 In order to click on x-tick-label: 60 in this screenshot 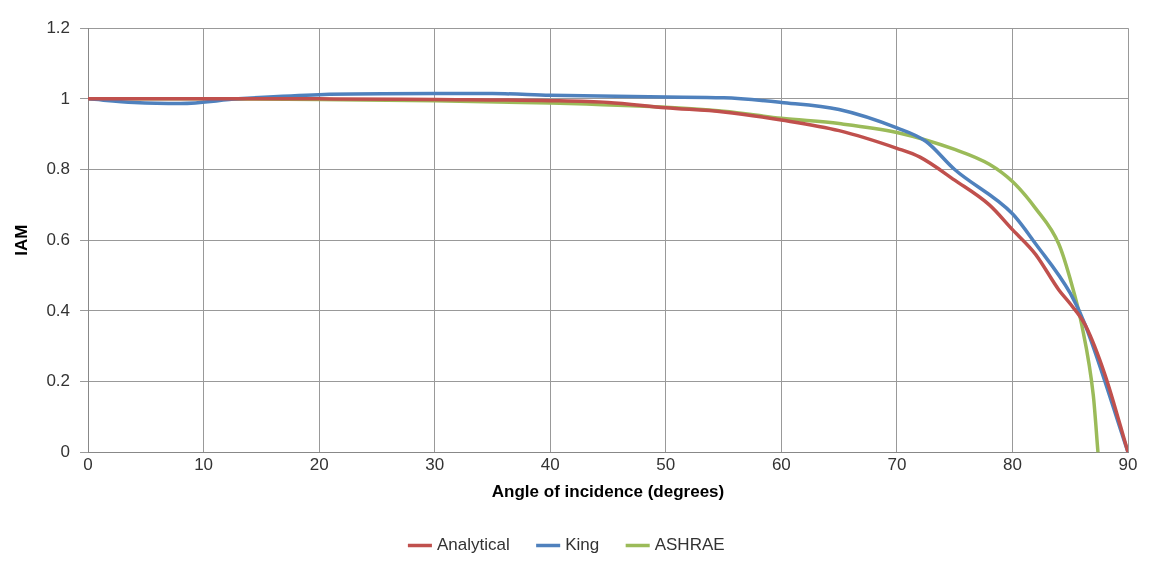, I will do `click(781, 465)`.